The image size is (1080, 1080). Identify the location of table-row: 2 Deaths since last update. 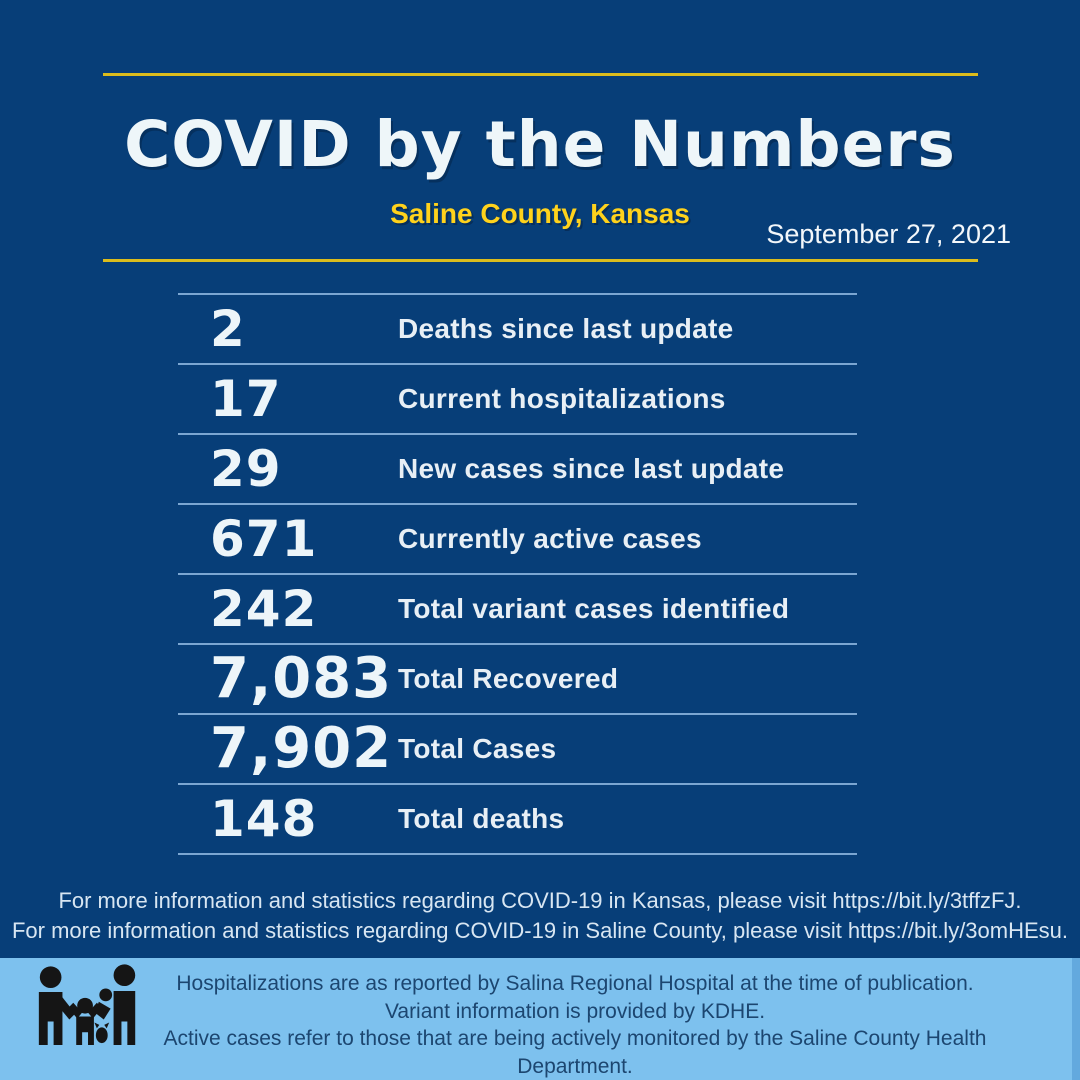
(517, 328).